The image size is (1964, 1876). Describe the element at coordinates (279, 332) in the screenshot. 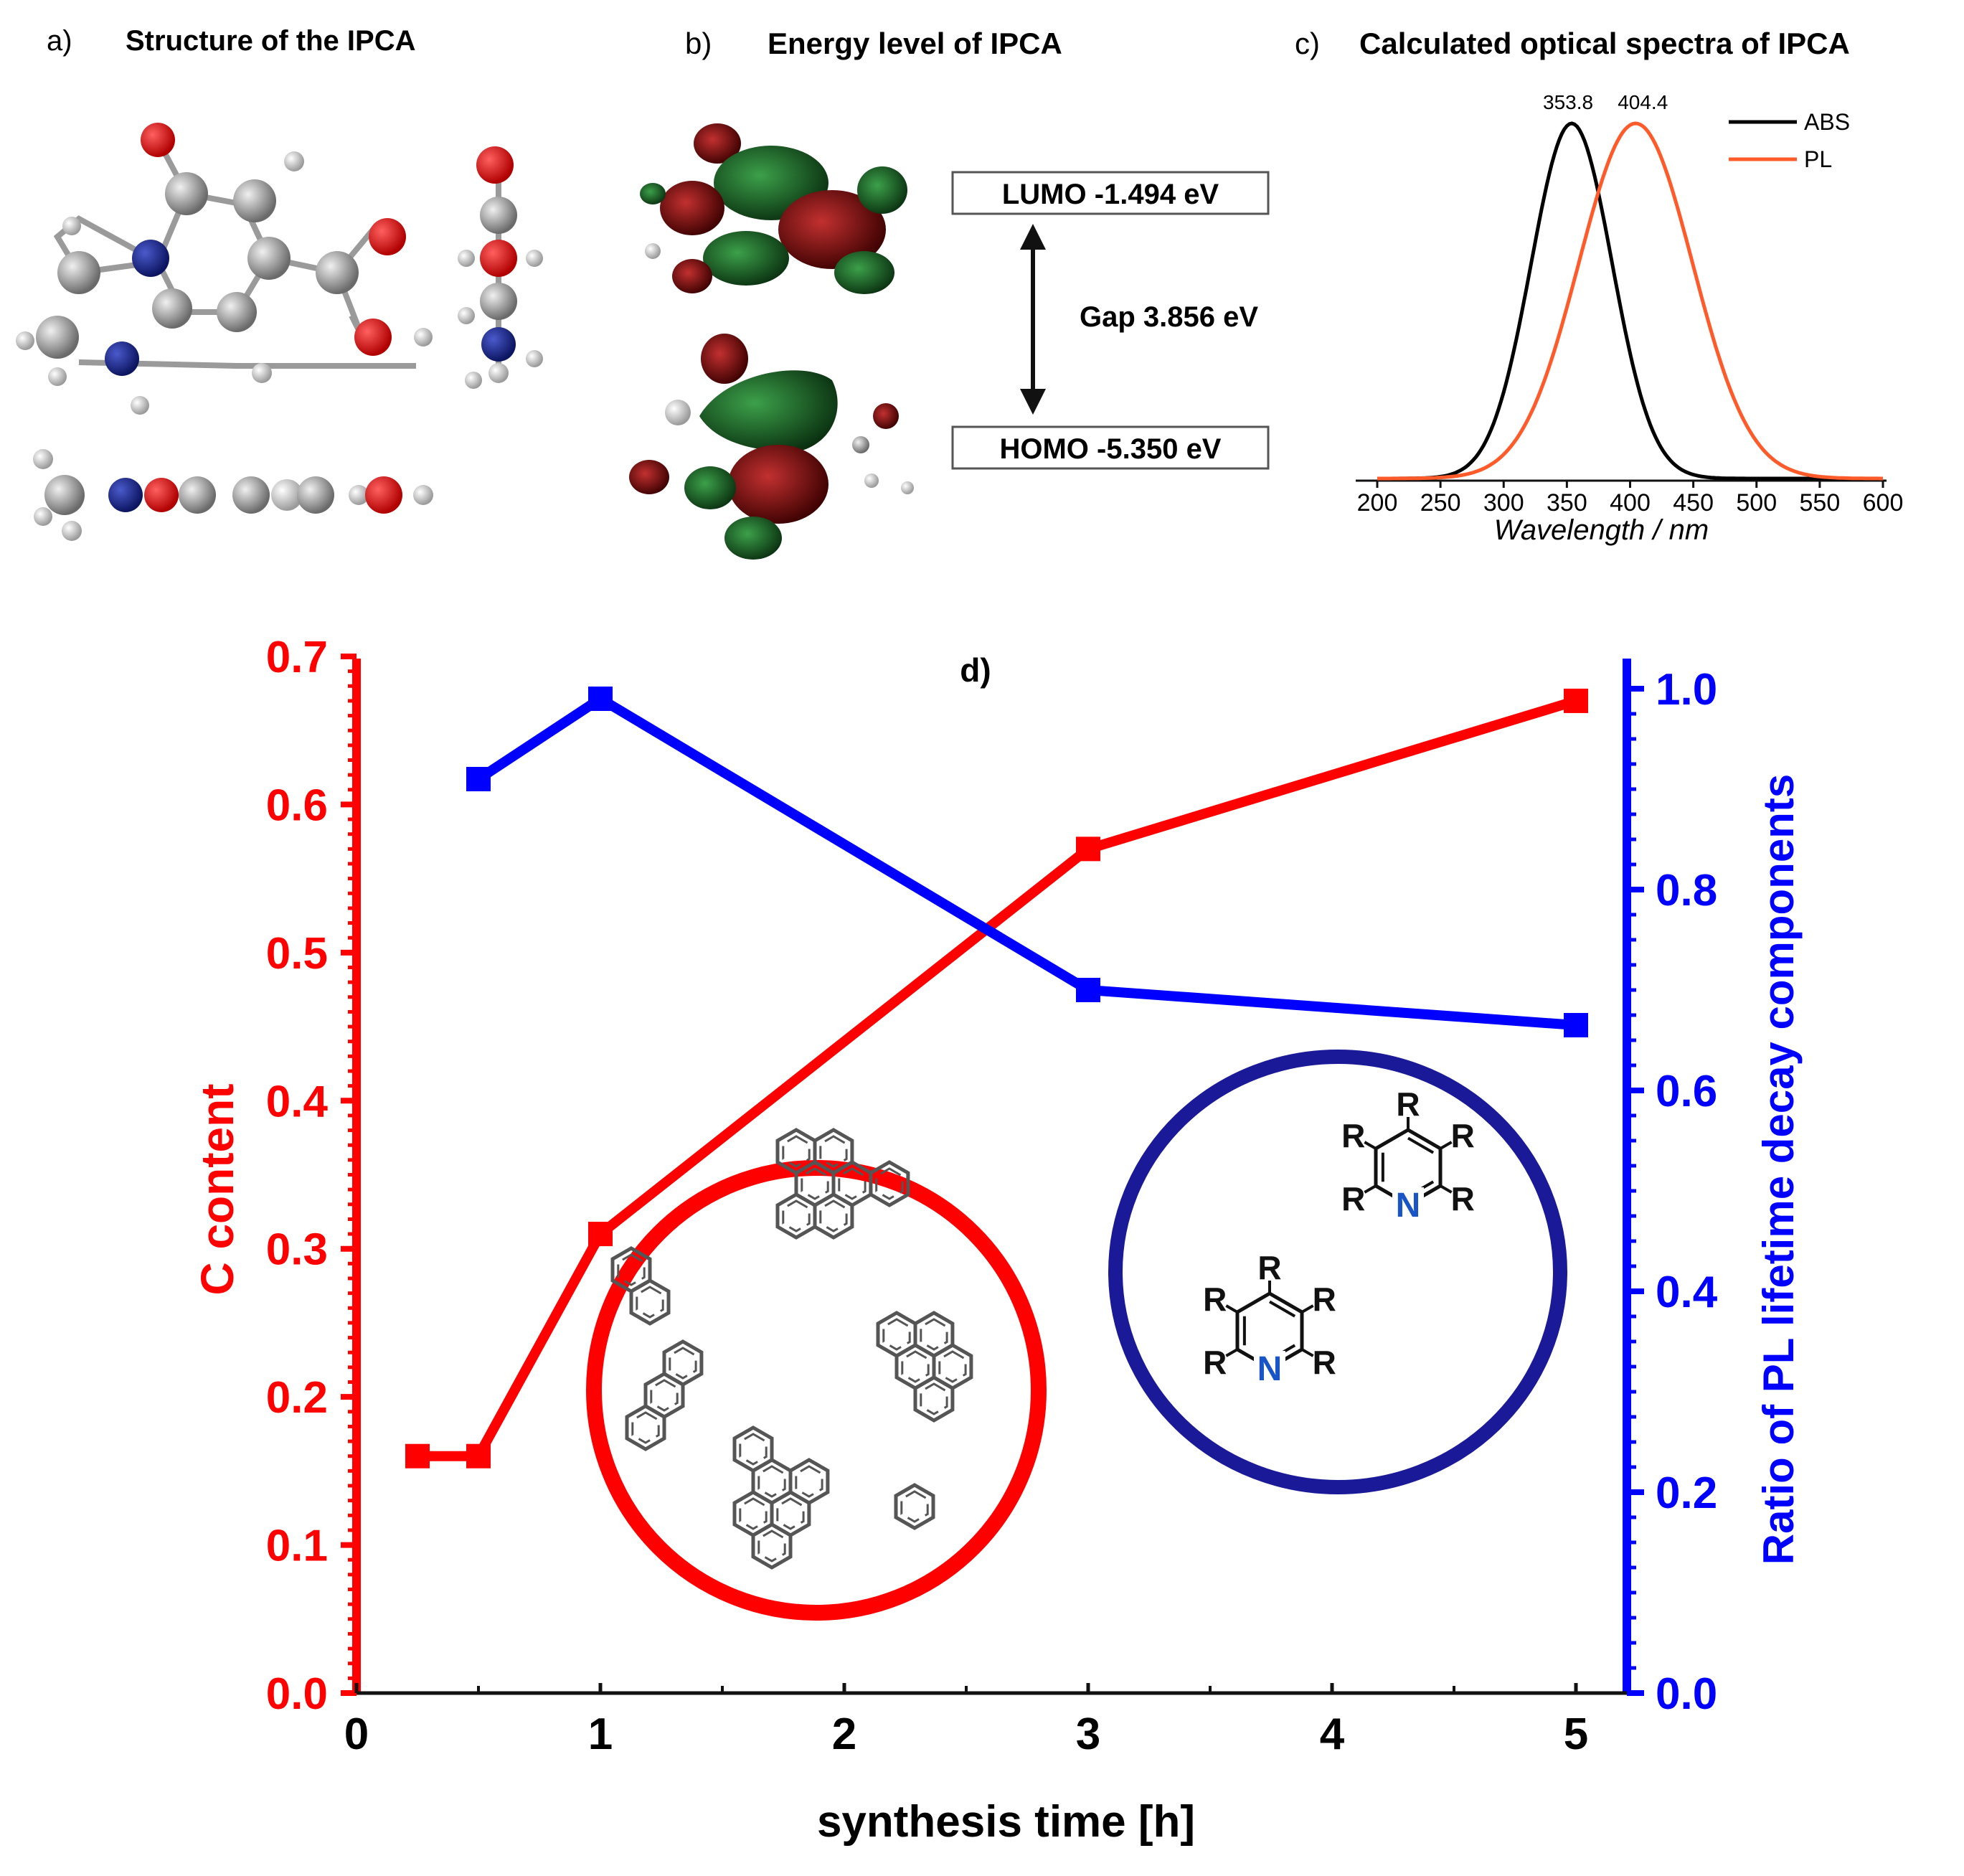

I see `molecule-structure-image` at that location.